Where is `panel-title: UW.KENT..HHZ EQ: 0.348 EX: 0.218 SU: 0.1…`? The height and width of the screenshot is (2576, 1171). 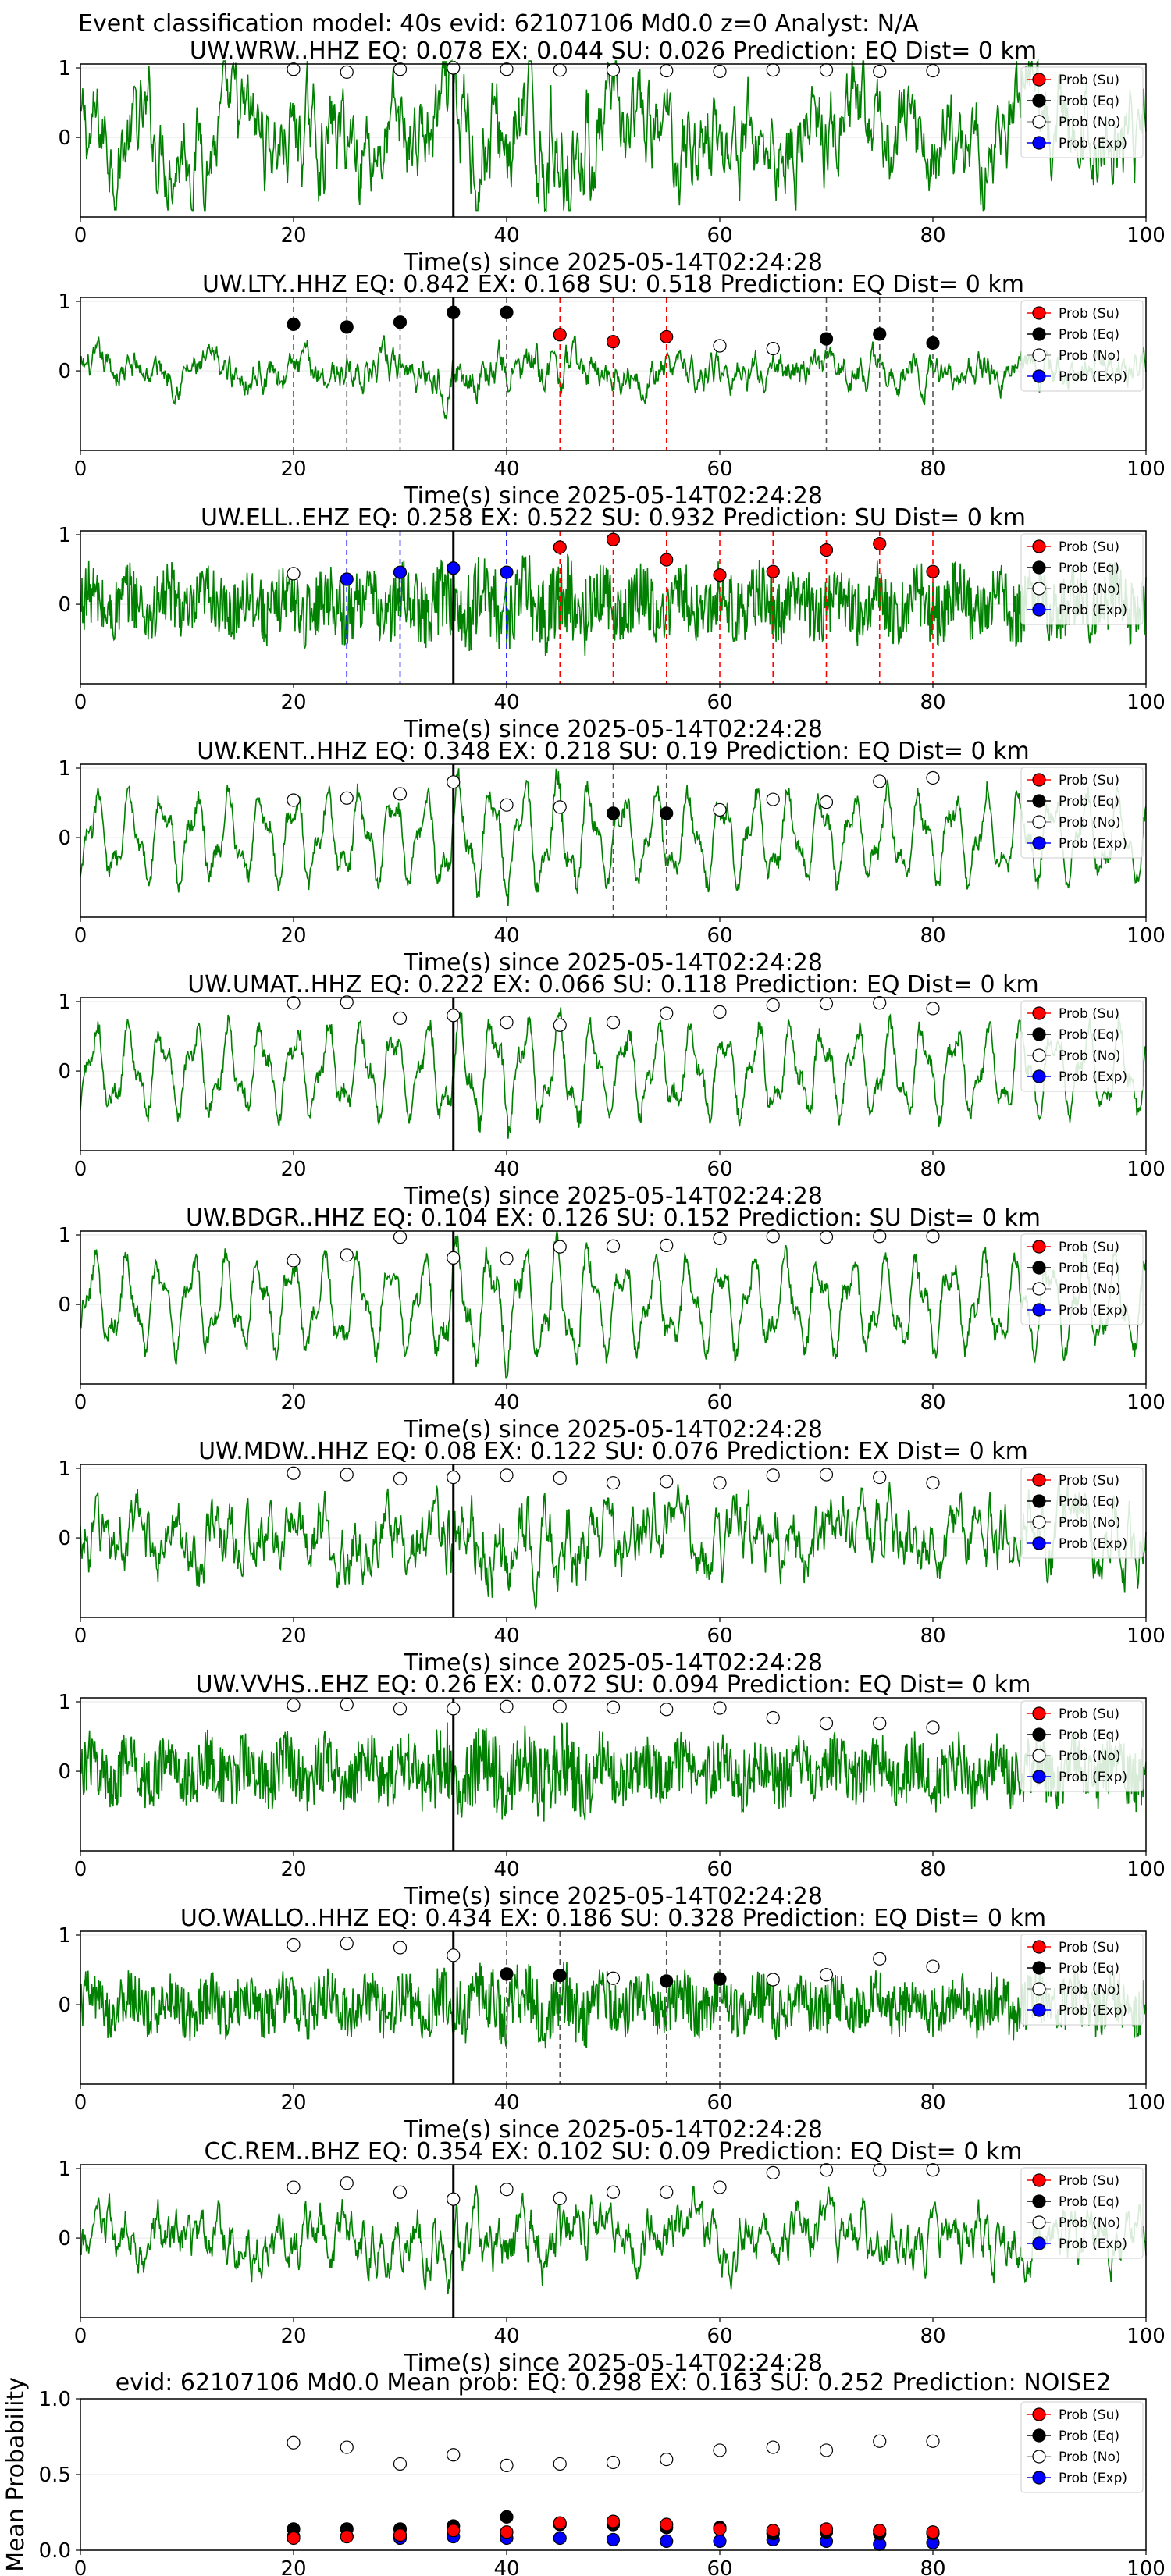
panel-title: UW.KENT..HHZ EQ: 0.348 EX: 0.218 SU: 0.1… is located at coordinates (613, 751).